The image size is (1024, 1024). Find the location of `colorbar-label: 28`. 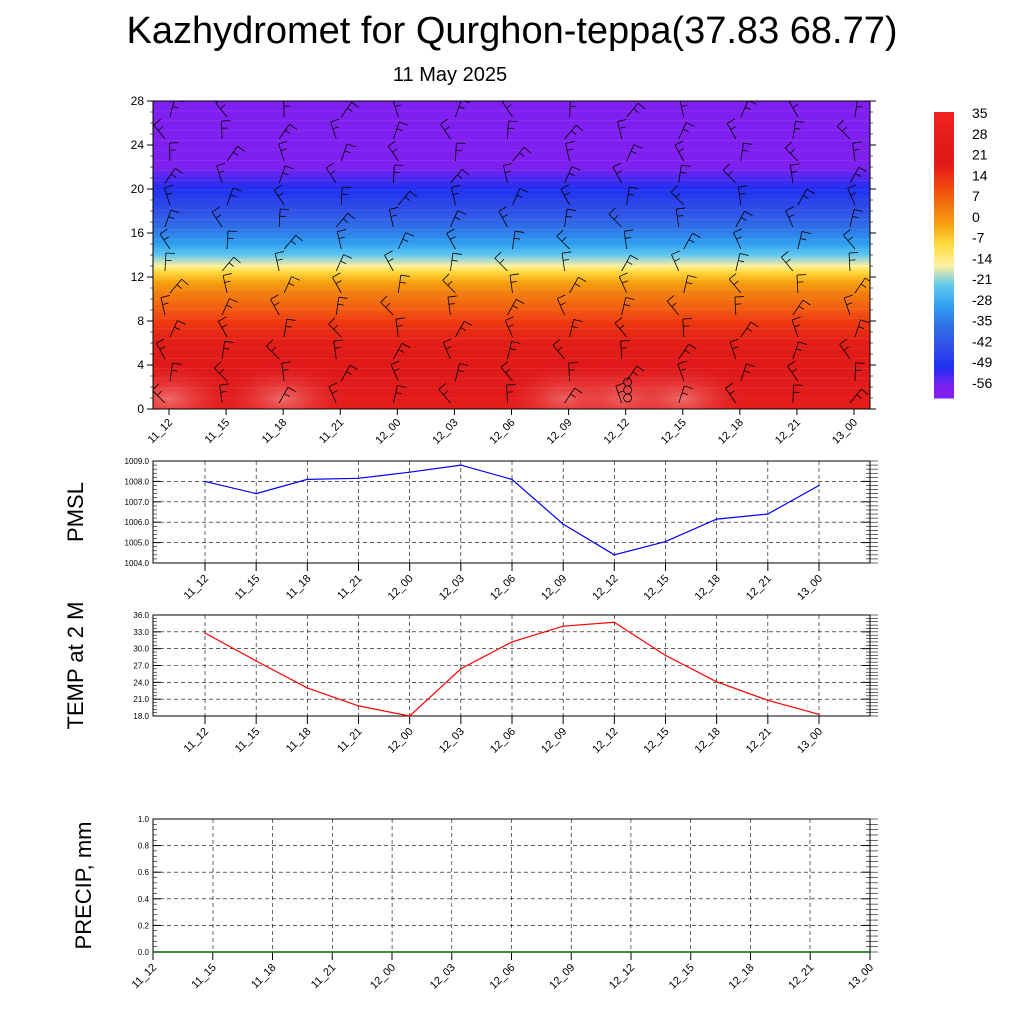

colorbar-label: 28 is located at coordinates (980, 134).